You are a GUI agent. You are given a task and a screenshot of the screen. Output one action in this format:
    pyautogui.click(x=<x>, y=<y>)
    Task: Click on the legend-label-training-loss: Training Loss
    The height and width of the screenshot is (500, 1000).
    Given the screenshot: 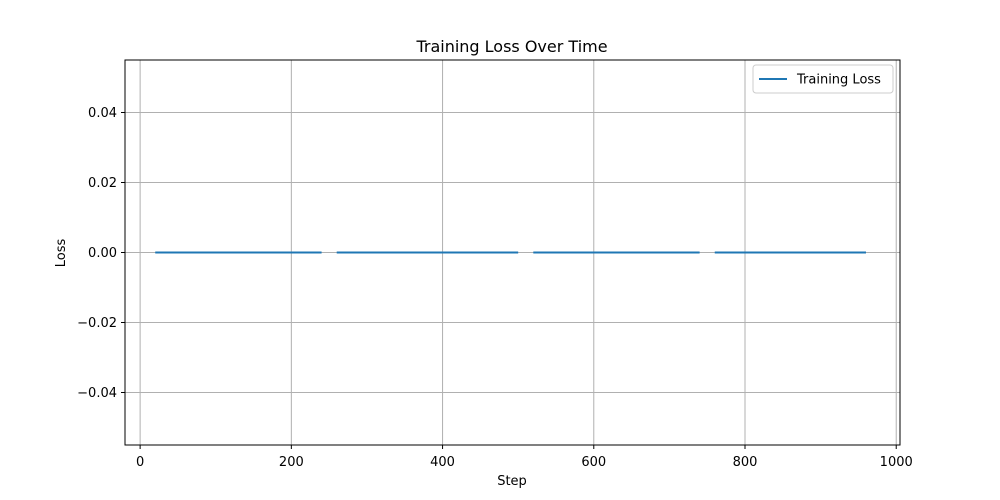 What is the action you would take?
    pyautogui.click(x=838, y=80)
    